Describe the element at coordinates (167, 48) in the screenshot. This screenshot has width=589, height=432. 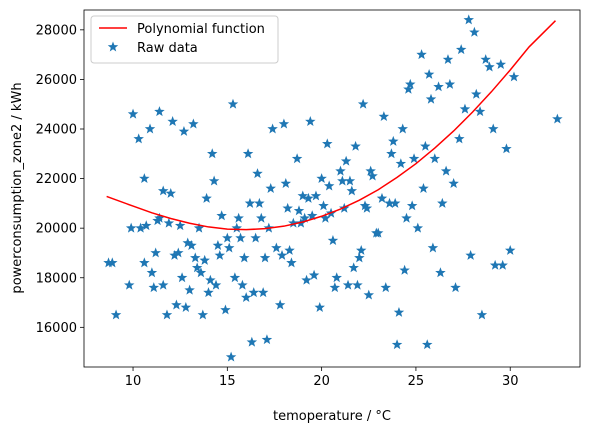
I see `legend-label-raw-data: Raw data` at that location.